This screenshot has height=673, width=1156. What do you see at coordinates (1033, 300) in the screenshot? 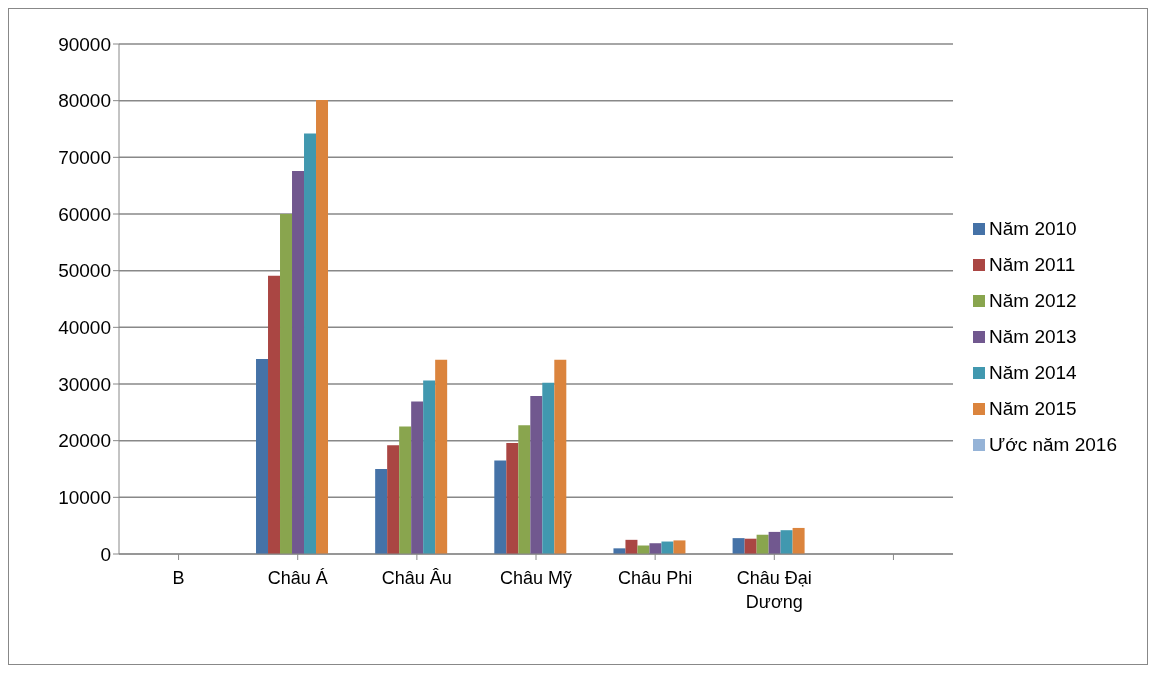
I see `legend-label: Năm 2012` at bounding box center [1033, 300].